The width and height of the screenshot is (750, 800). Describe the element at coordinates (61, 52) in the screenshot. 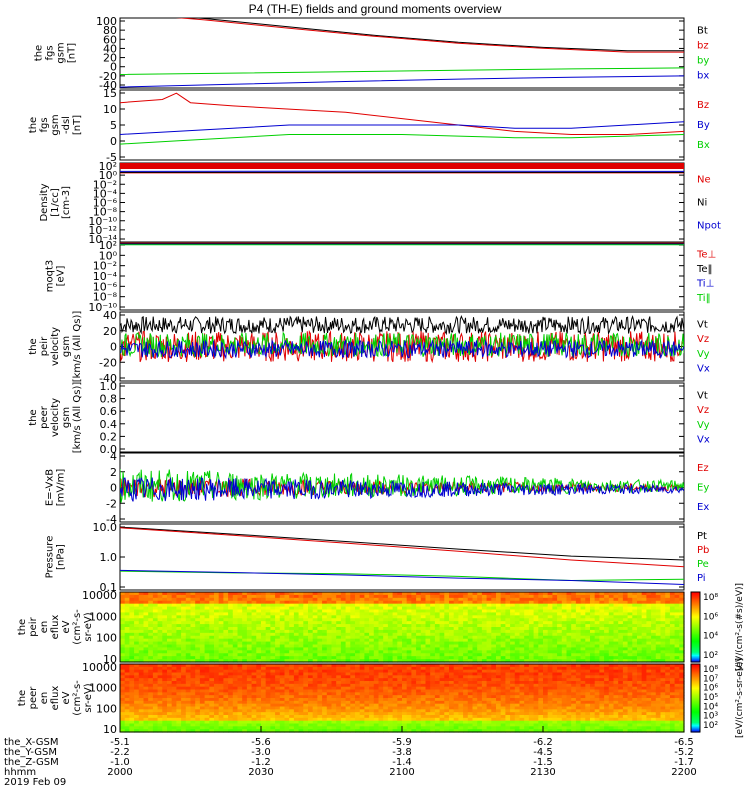

I see `y-axis-label: gsm` at that location.